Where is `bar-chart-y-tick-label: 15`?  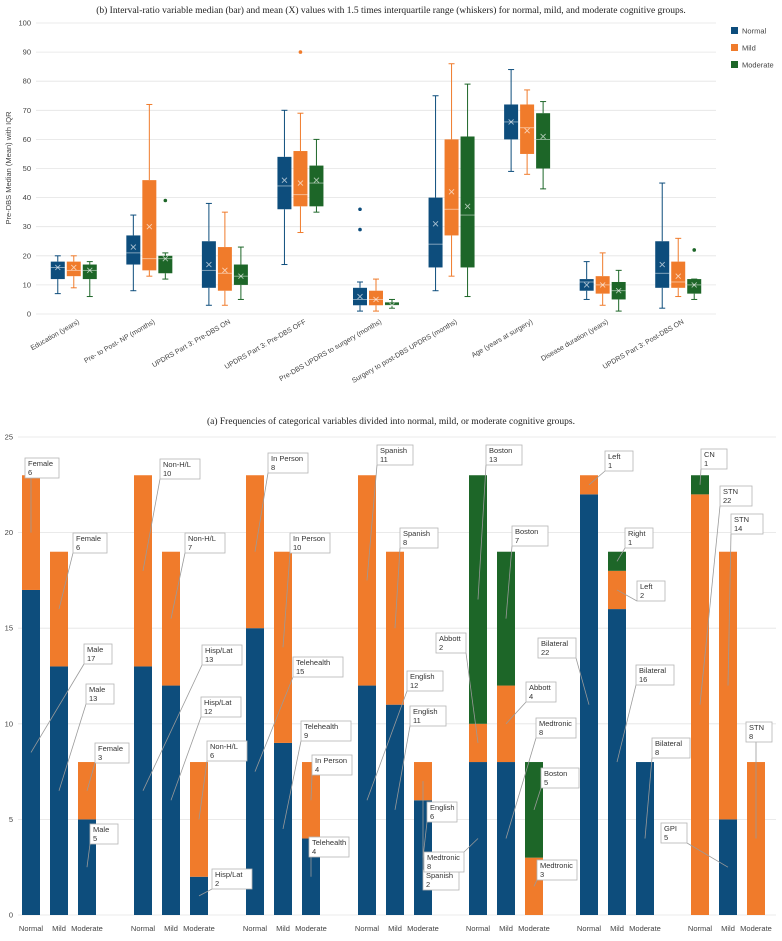
bar-chart-y-tick-label: 15 is located at coordinates (9, 628).